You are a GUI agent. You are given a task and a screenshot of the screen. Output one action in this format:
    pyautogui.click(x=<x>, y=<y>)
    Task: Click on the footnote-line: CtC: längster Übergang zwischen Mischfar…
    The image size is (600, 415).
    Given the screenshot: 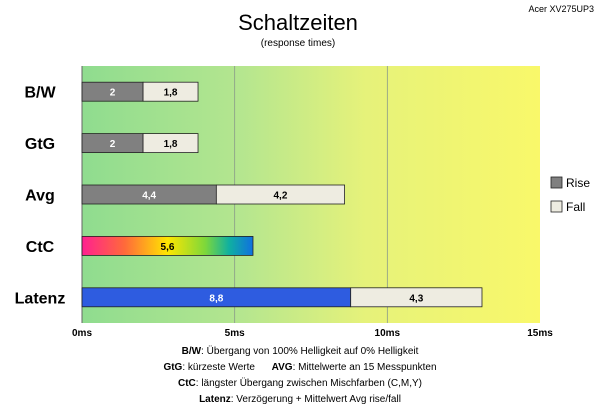 What is the action you would take?
    pyautogui.click(x=300, y=383)
    